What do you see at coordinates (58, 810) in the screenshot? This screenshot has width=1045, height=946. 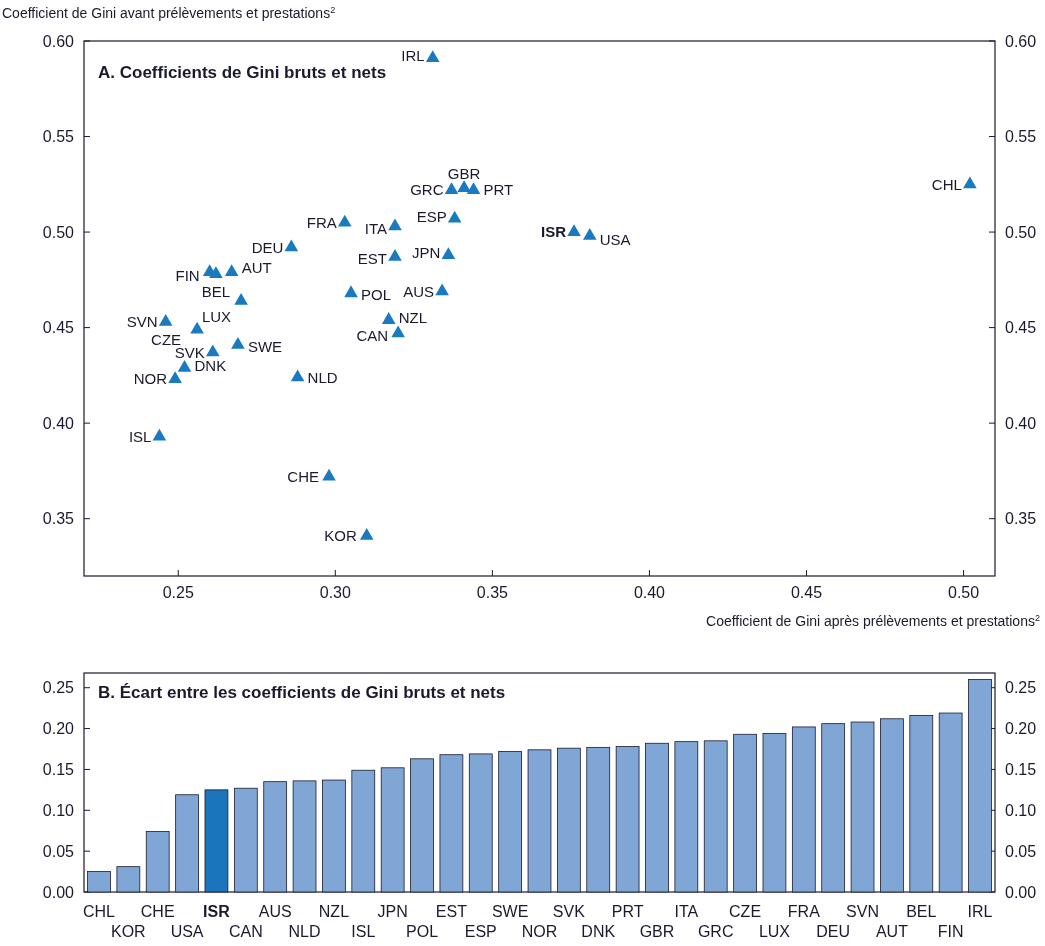 I see `y-tick-label: 0.10` at bounding box center [58, 810].